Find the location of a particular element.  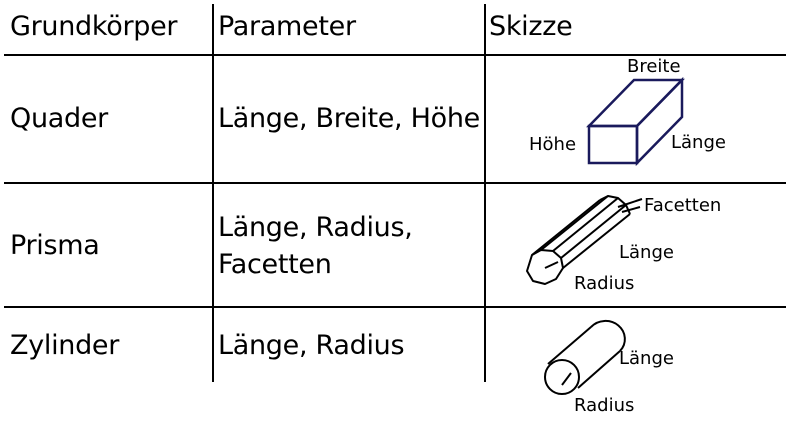

cuboid-label-breite: Breite is located at coordinates (654, 66).